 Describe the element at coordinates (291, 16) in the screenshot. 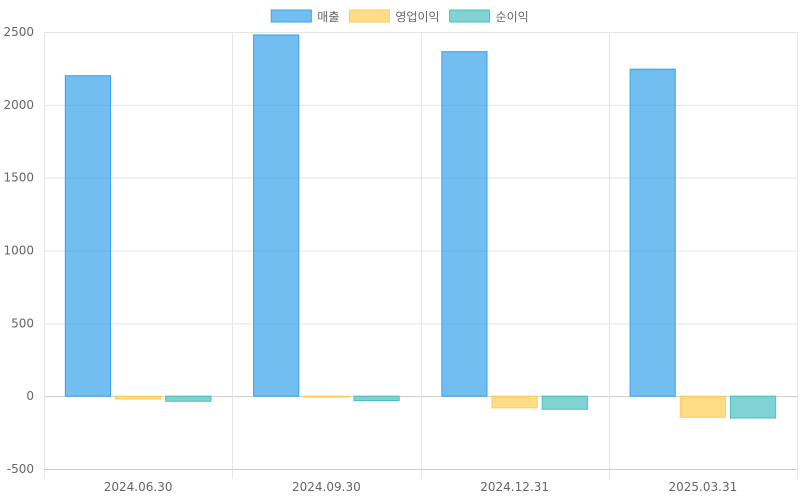

I see `legend-swatch-revenue` at that location.